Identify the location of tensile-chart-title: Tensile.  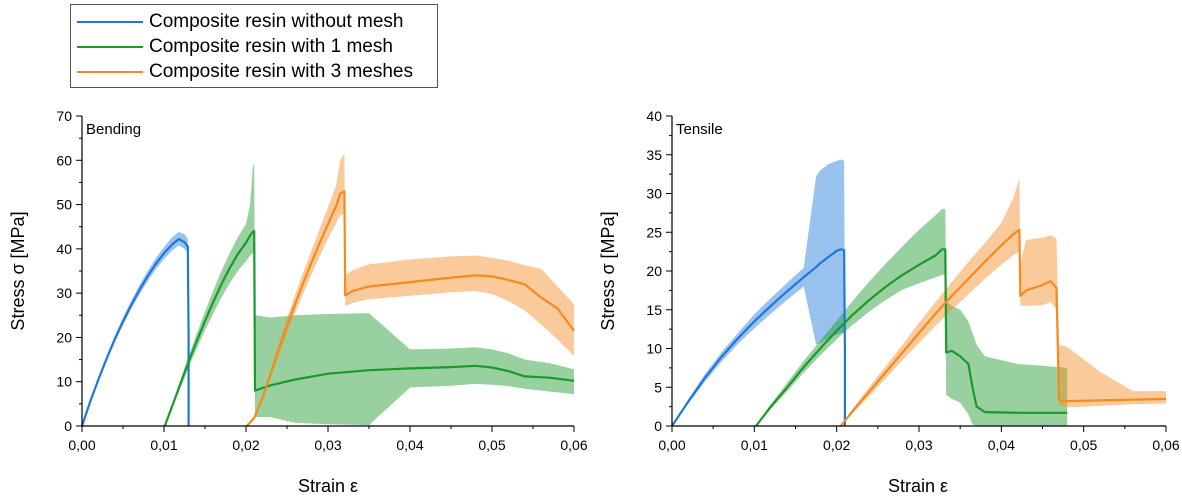
(699, 129).